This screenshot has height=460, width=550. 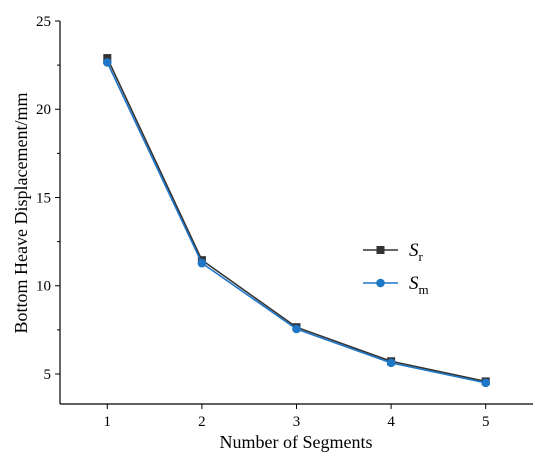 I want to click on legend: Sr Sm, so click(x=396, y=268).